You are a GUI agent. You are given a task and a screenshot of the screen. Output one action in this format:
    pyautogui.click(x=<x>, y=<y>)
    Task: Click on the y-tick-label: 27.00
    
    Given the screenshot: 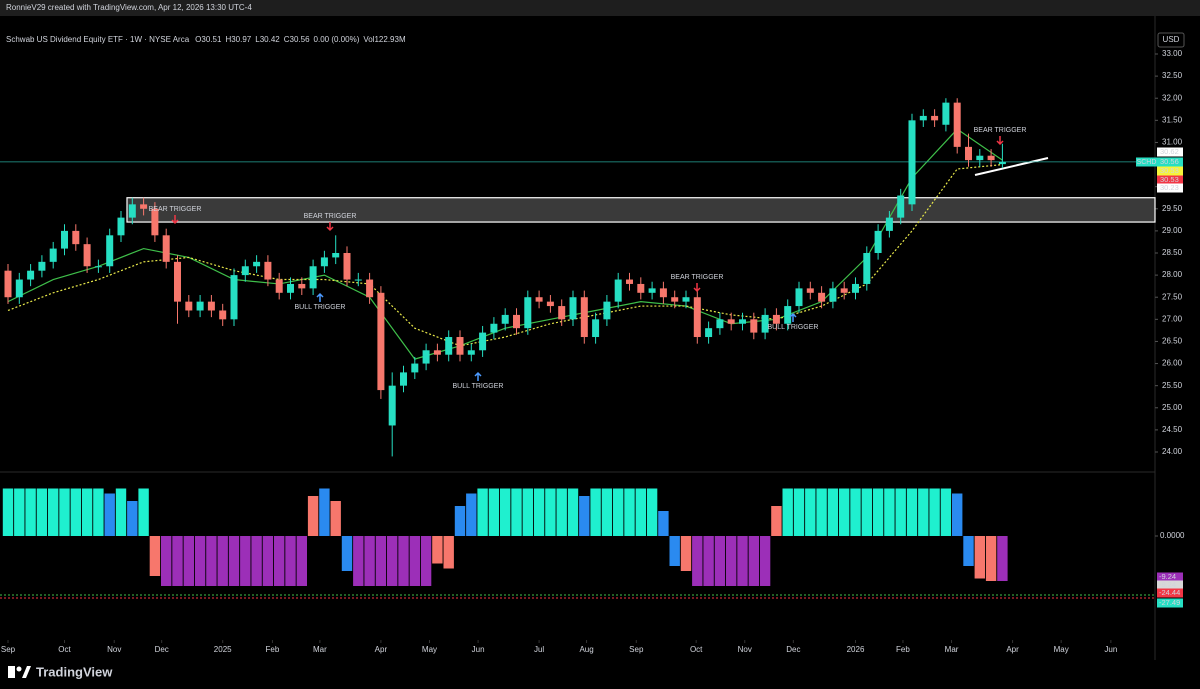 What is the action you would take?
    pyautogui.click(x=1172, y=318)
    